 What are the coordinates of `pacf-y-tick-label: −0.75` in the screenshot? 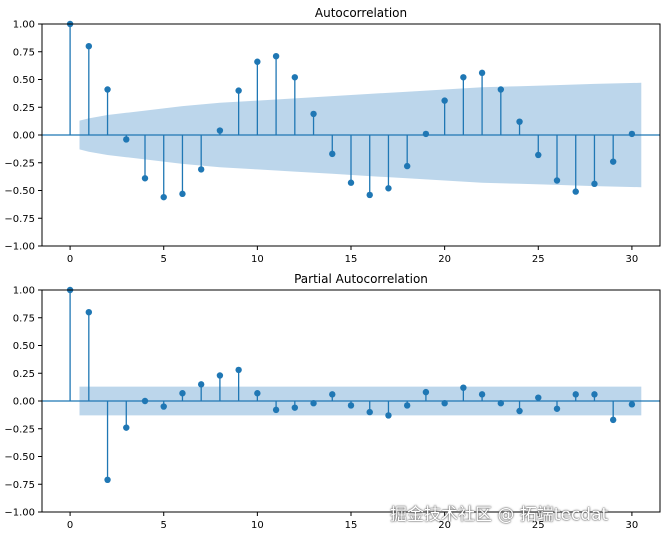 It's located at (19, 485).